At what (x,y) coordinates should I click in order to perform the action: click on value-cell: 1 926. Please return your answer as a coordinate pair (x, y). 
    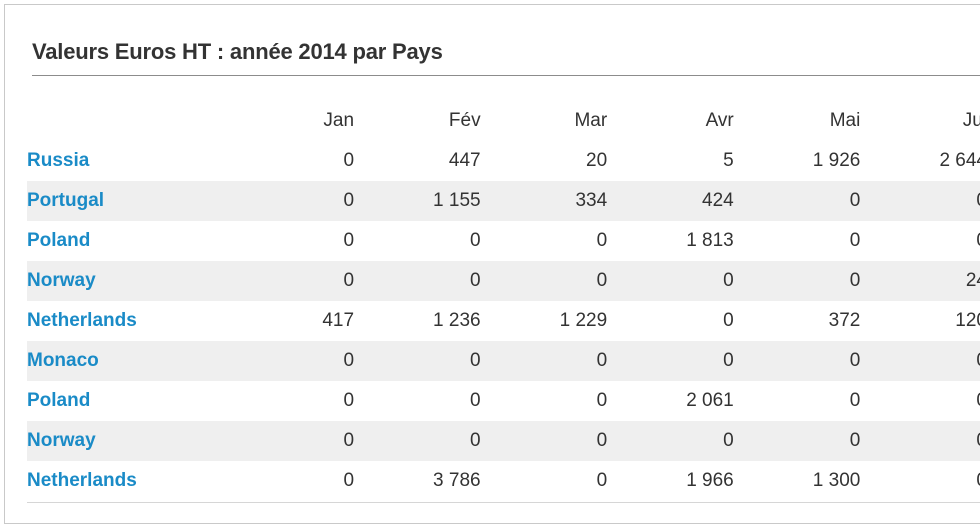
    Looking at the image, I should click on (836, 160).